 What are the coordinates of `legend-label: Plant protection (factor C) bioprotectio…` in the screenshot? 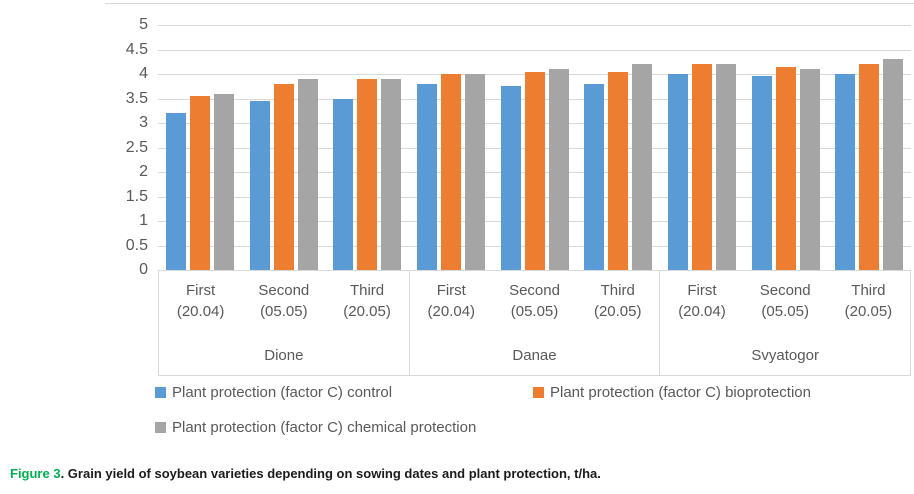 It's located at (680, 392).